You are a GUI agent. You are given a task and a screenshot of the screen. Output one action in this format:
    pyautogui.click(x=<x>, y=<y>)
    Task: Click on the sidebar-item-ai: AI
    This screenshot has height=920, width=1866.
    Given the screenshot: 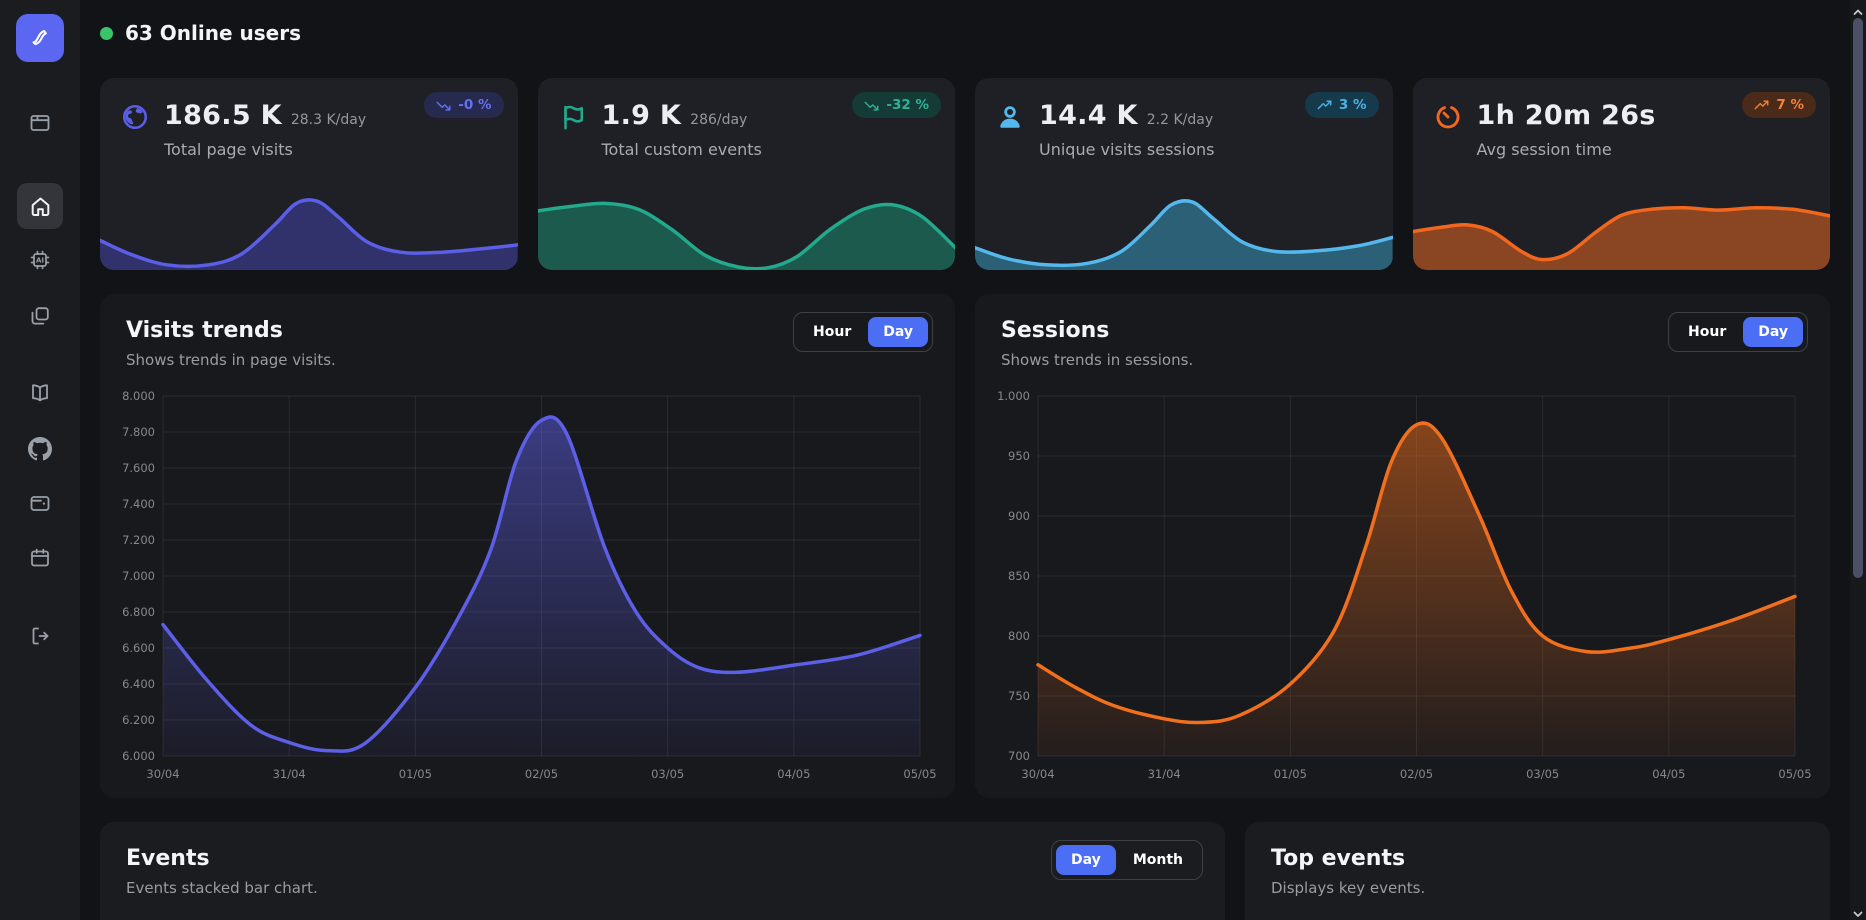 What is the action you would take?
    pyautogui.click(x=40, y=260)
    